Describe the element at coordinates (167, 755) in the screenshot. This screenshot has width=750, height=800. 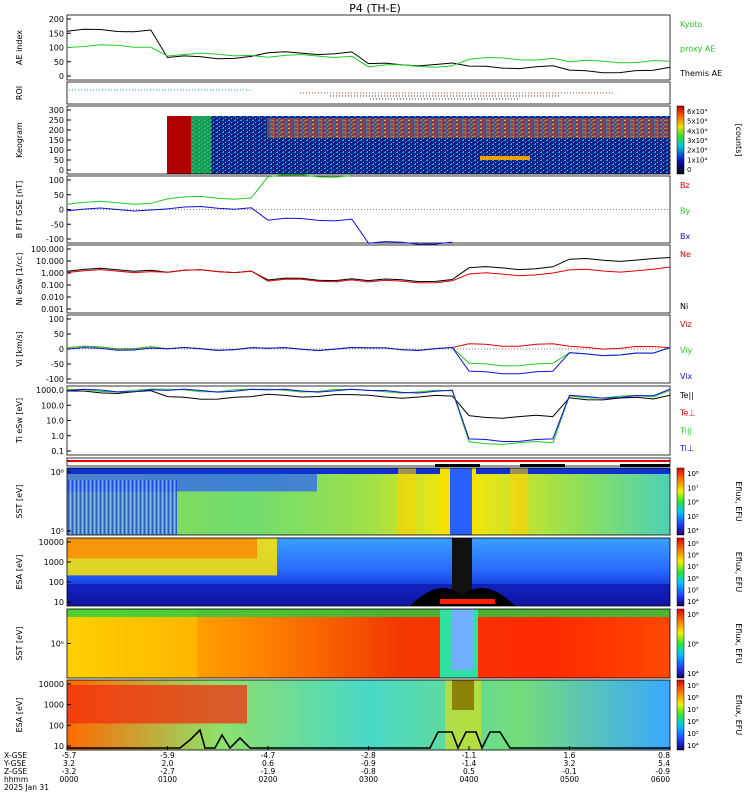
I see `xtick-label: -5.9` at that location.